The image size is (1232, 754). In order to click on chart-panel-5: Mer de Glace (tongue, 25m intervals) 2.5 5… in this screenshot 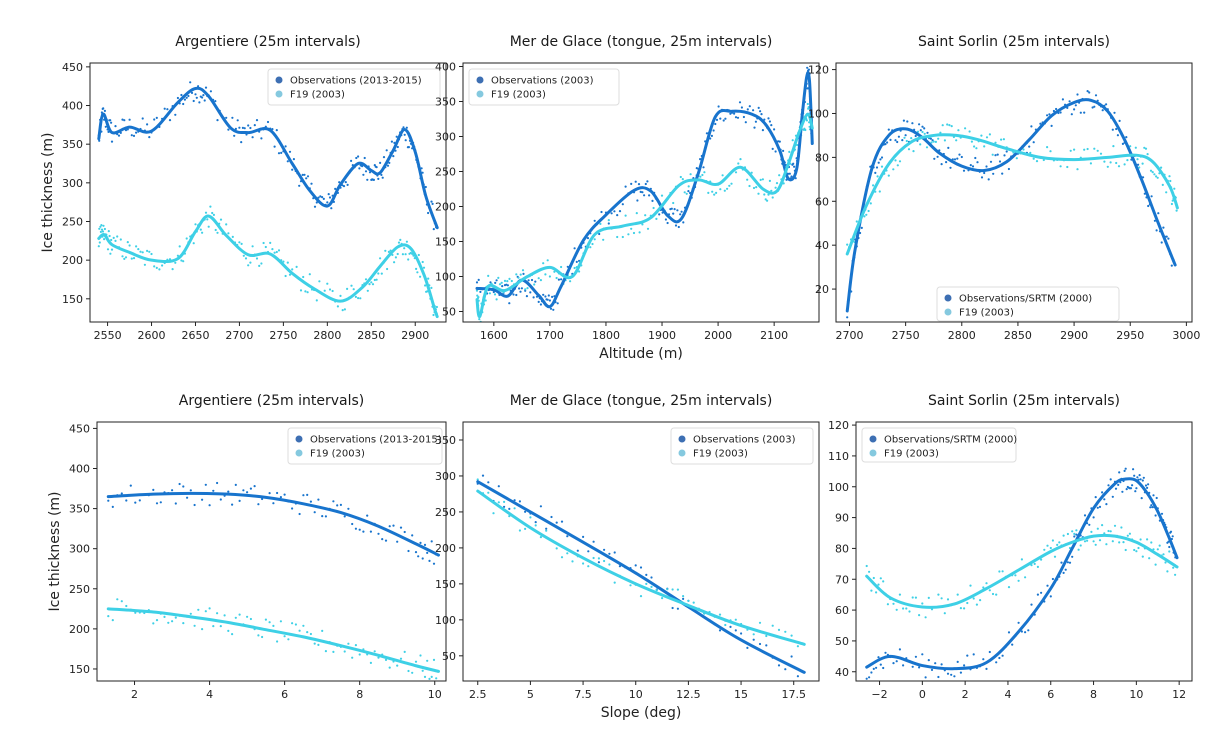, I will do `click(627, 557)`.